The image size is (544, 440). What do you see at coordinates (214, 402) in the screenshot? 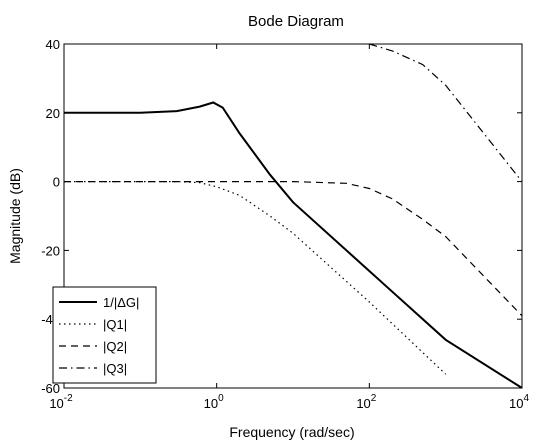
I see `x-tick-label: 10⁰` at bounding box center [214, 402].